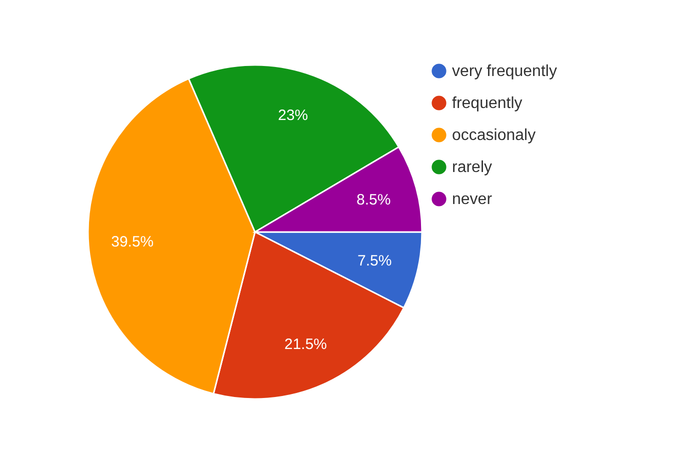 This screenshot has height=459, width=675. I want to click on legend-label: never, so click(472, 199).